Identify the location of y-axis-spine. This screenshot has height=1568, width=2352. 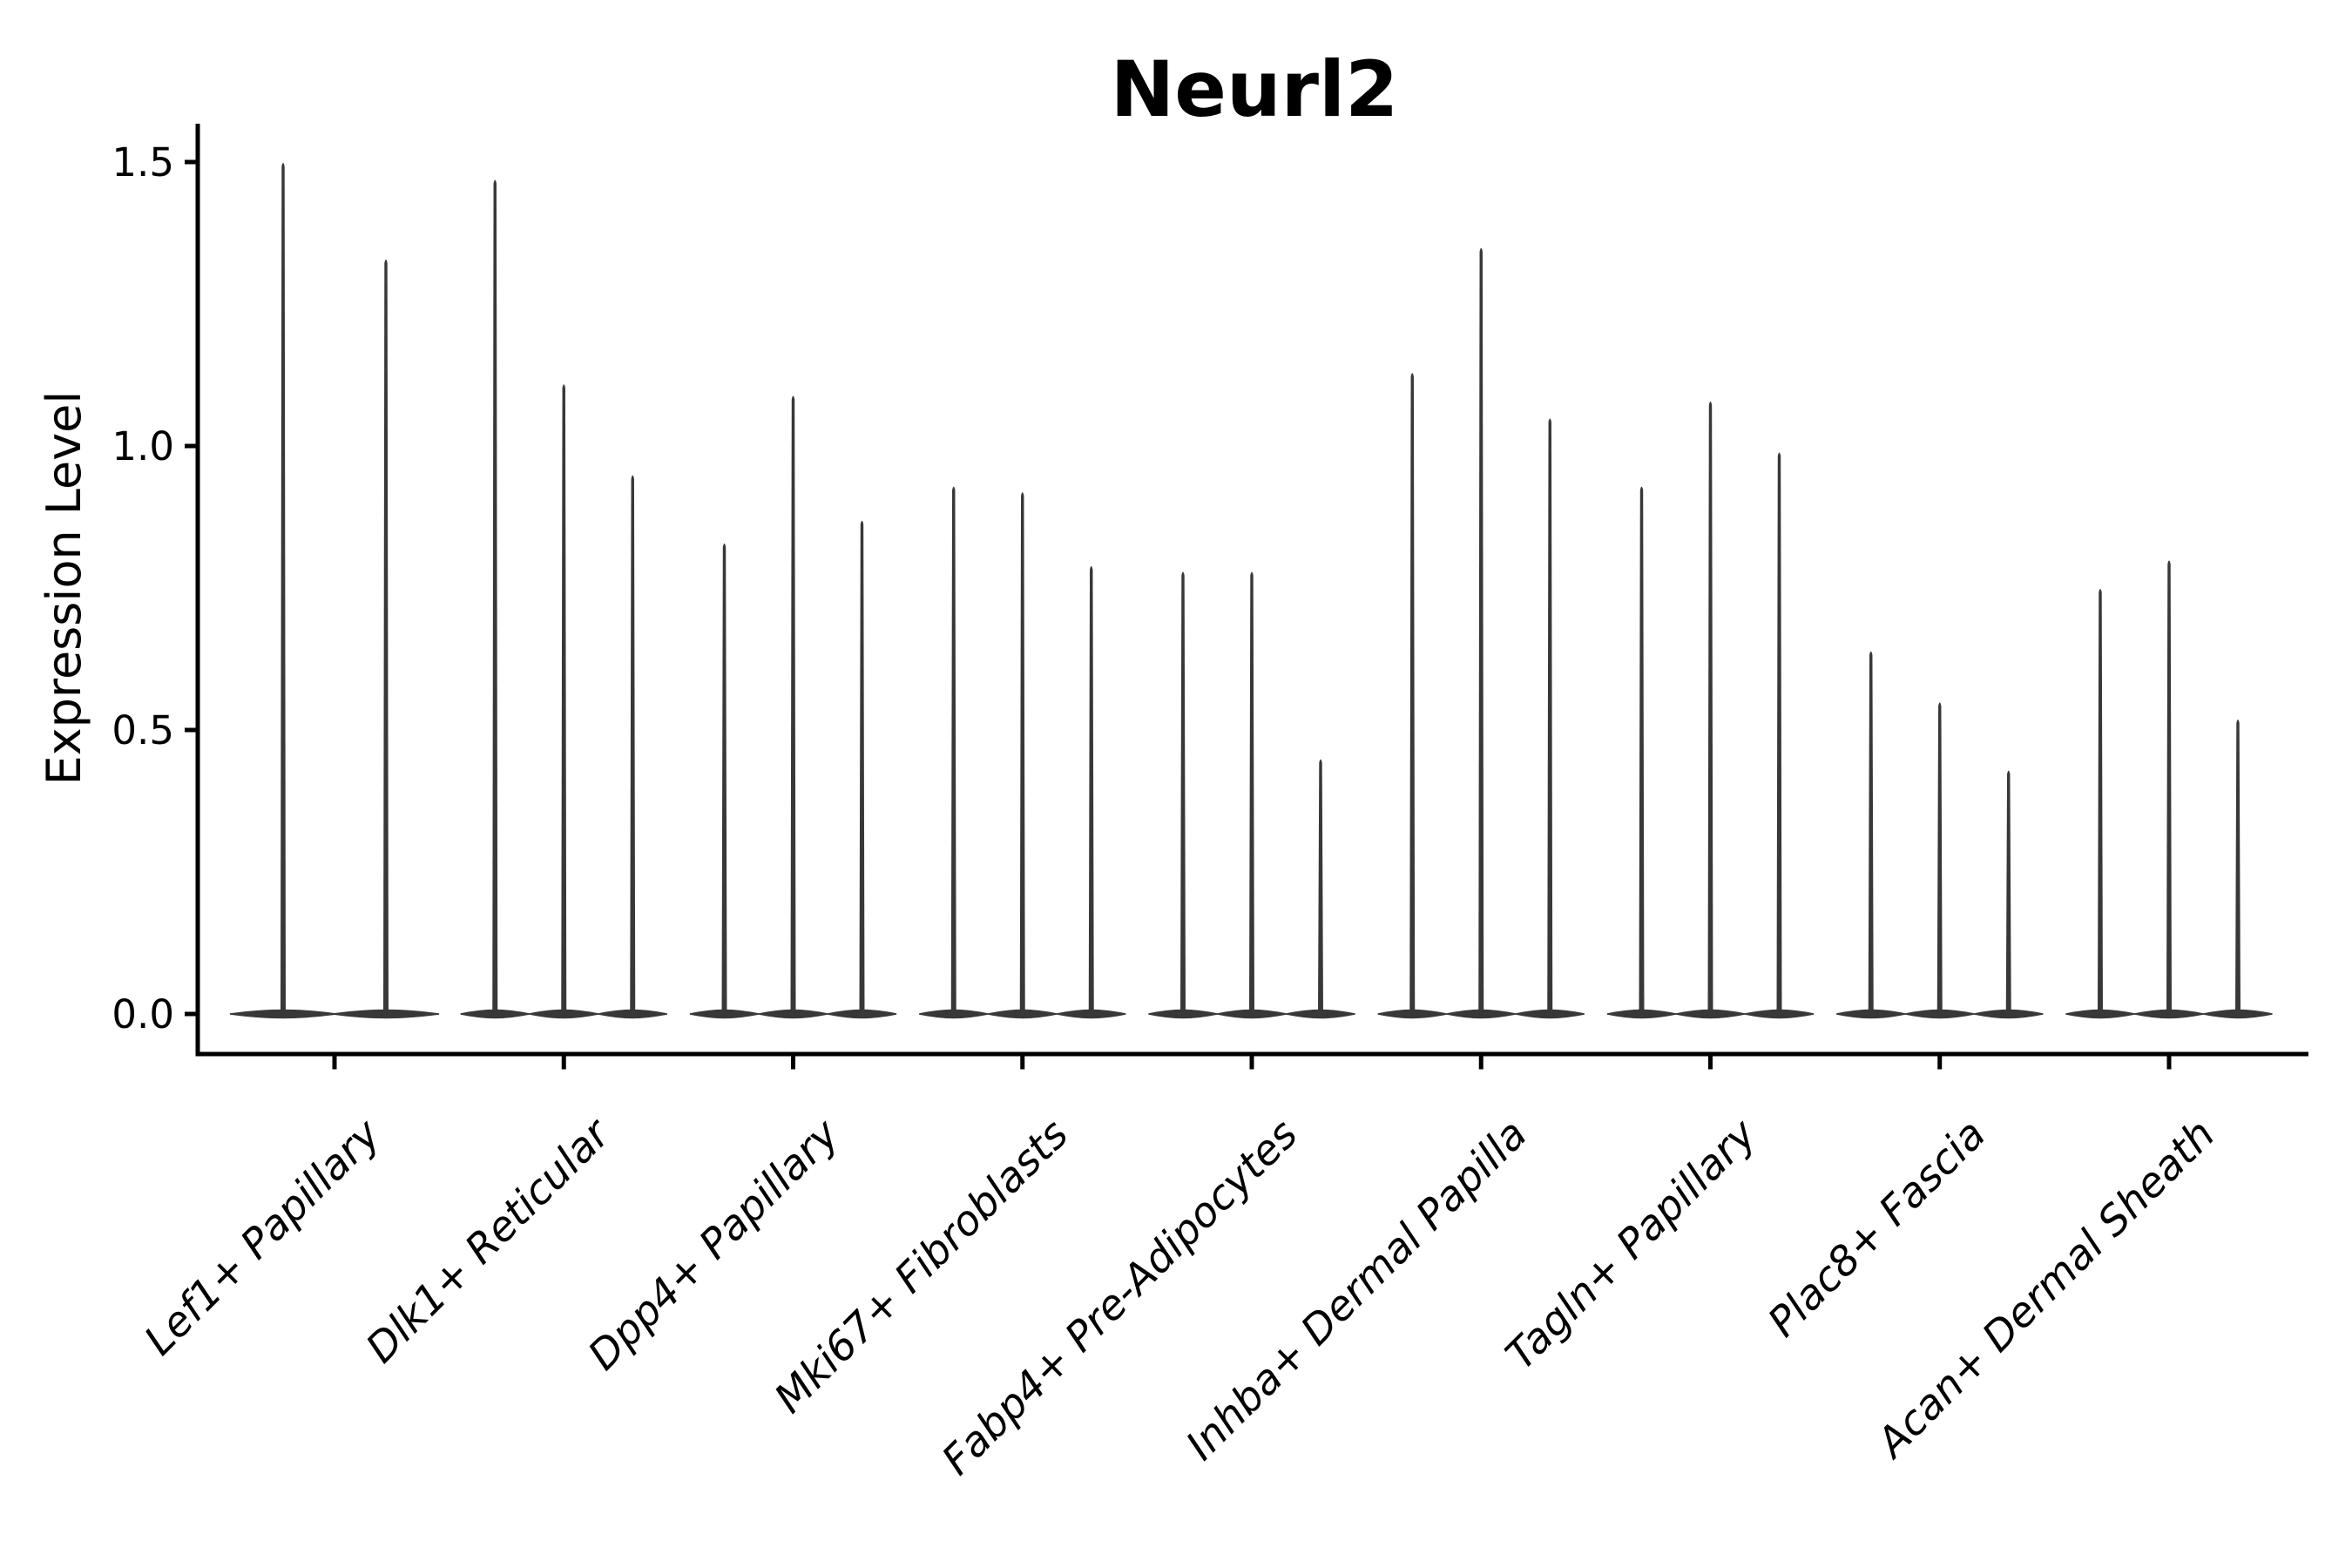
(198, 590).